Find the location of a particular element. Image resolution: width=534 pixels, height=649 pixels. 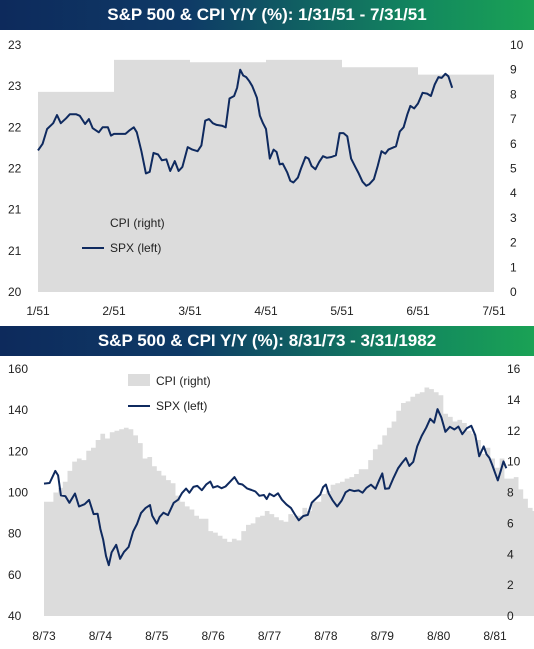

top-right-y-tick-label: 8 is located at coordinates (513, 94).